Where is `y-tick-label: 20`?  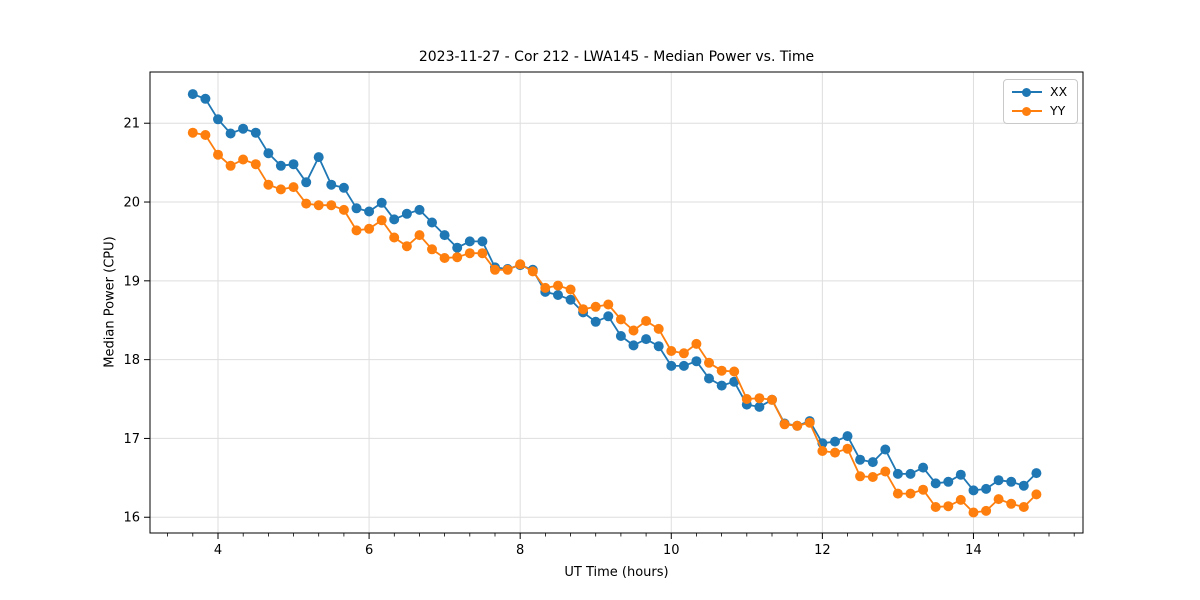
y-tick-label: 20 is located at coordinates (131, 203).